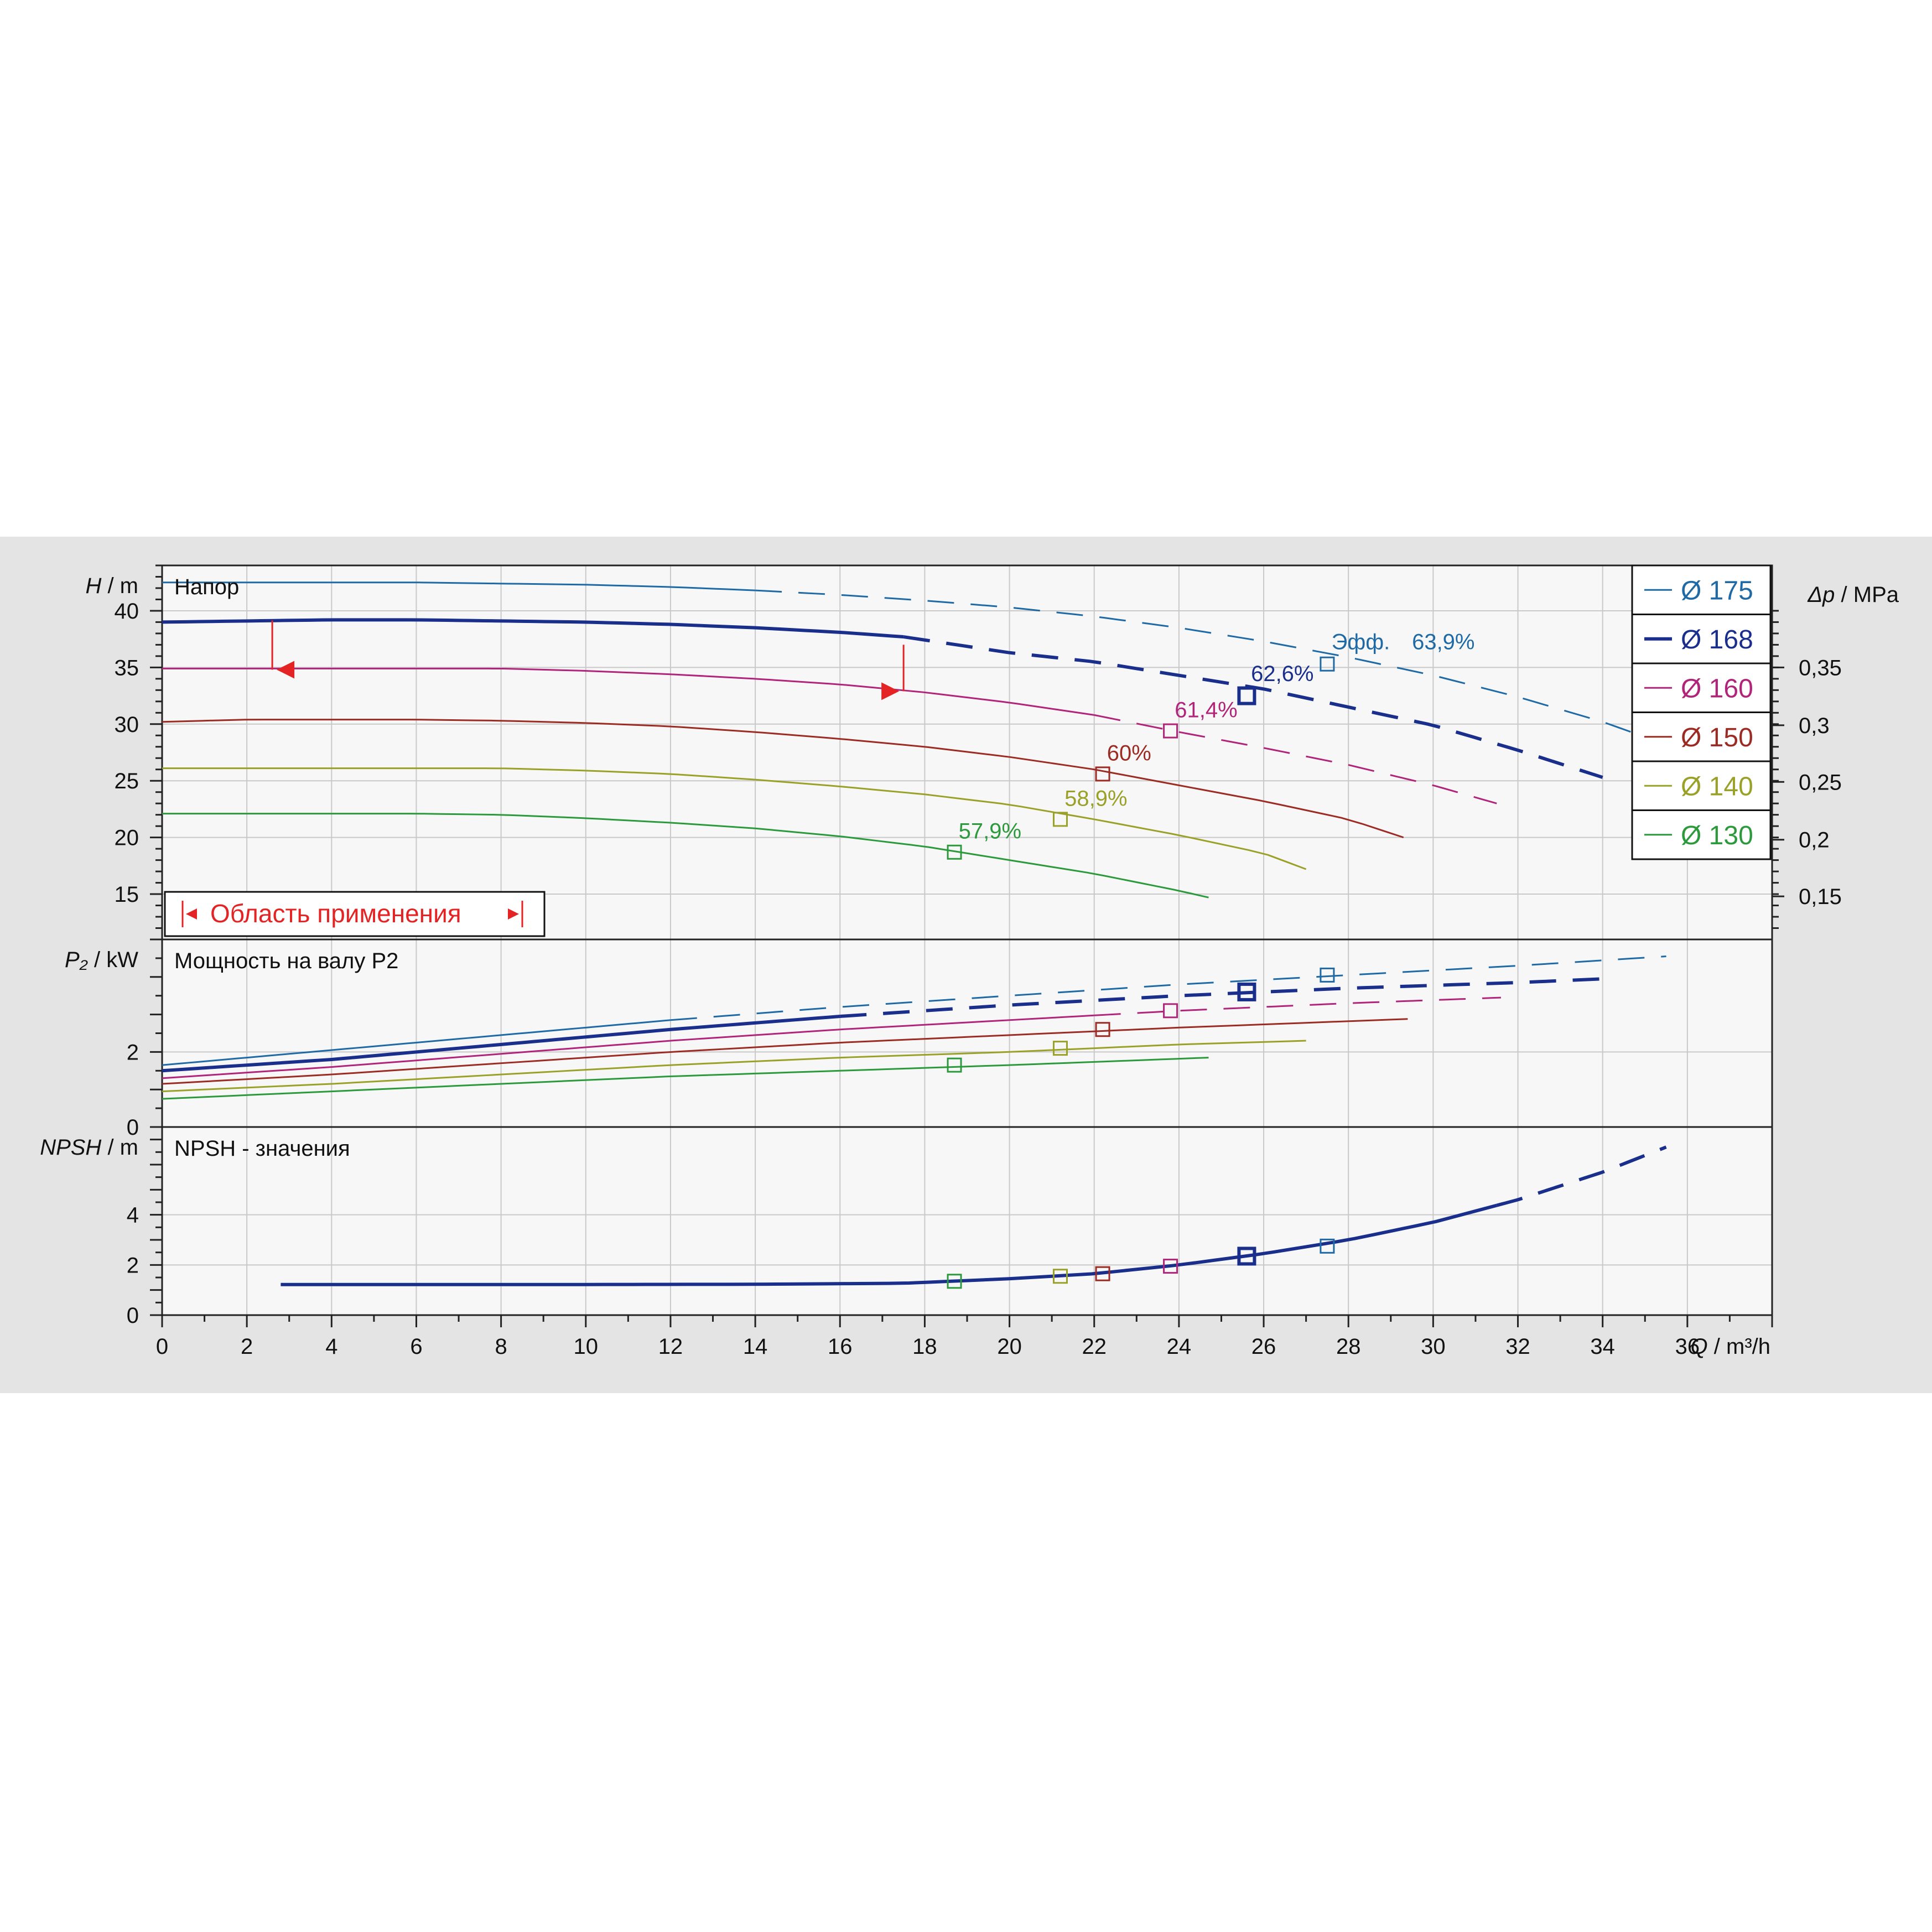  What do you see at coordinates (1717, 640) in the screenshot?
I see `legend-label: Ø 168` at bounding box center [1717, 640].